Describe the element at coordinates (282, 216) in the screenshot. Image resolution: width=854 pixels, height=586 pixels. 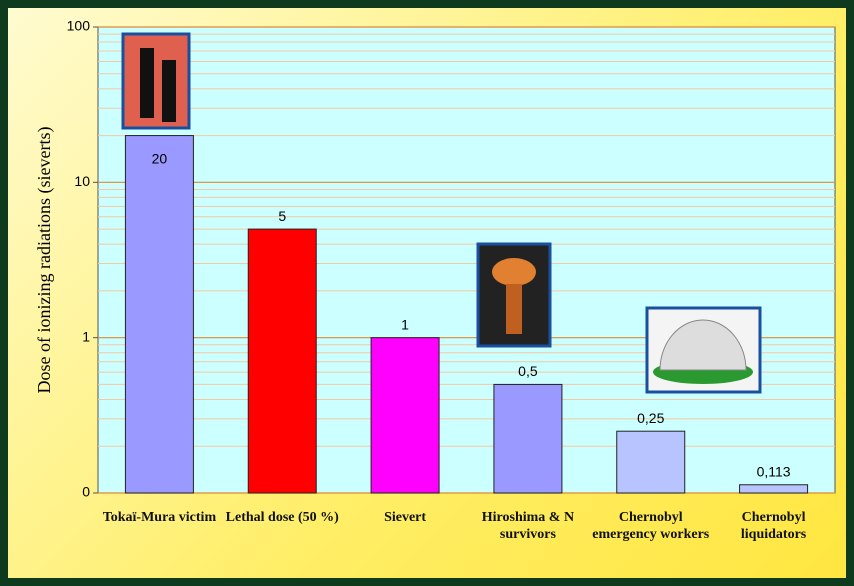
I see `value-label: 5` at that location.